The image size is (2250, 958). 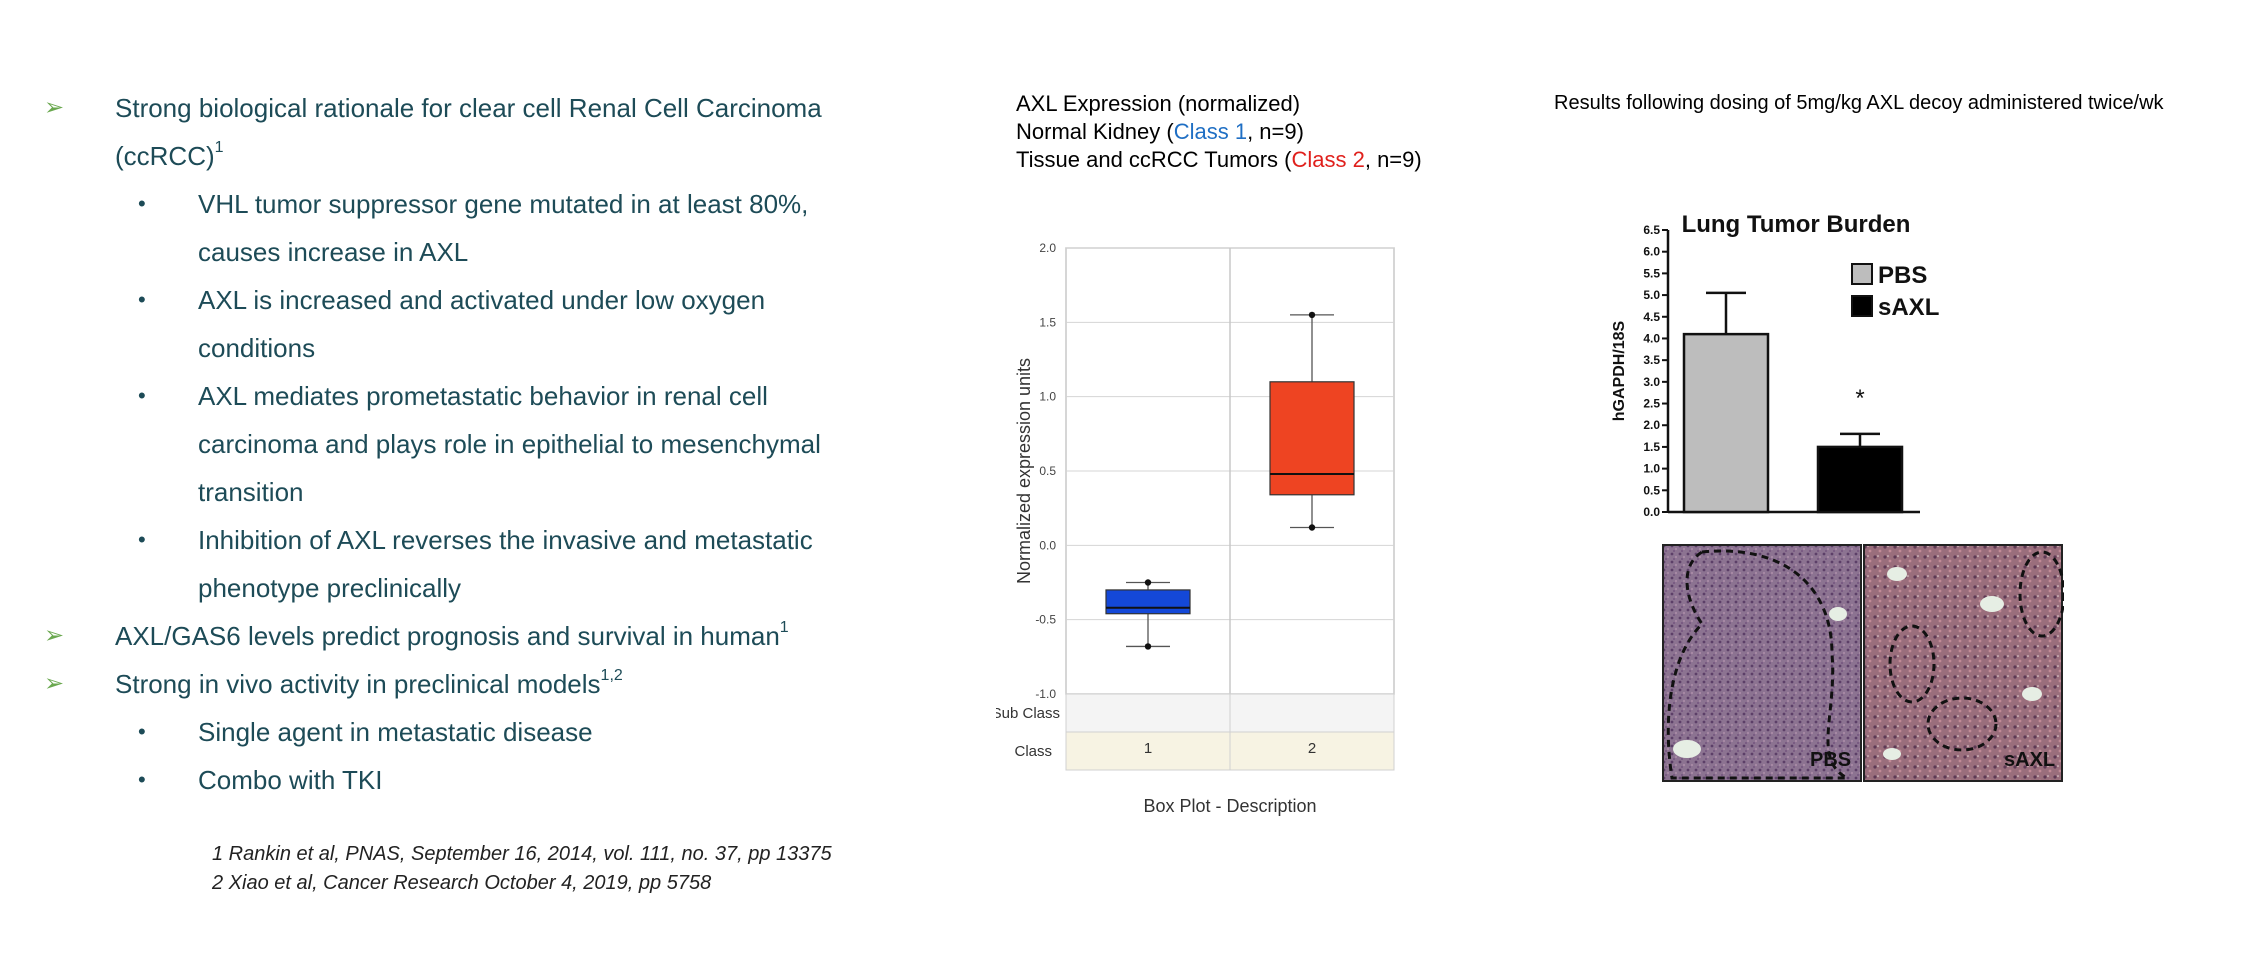 What do you see at coordinates (251, 492) in the screenshot?
I see `bullet-text: transition` at bounding box center [251, 492].